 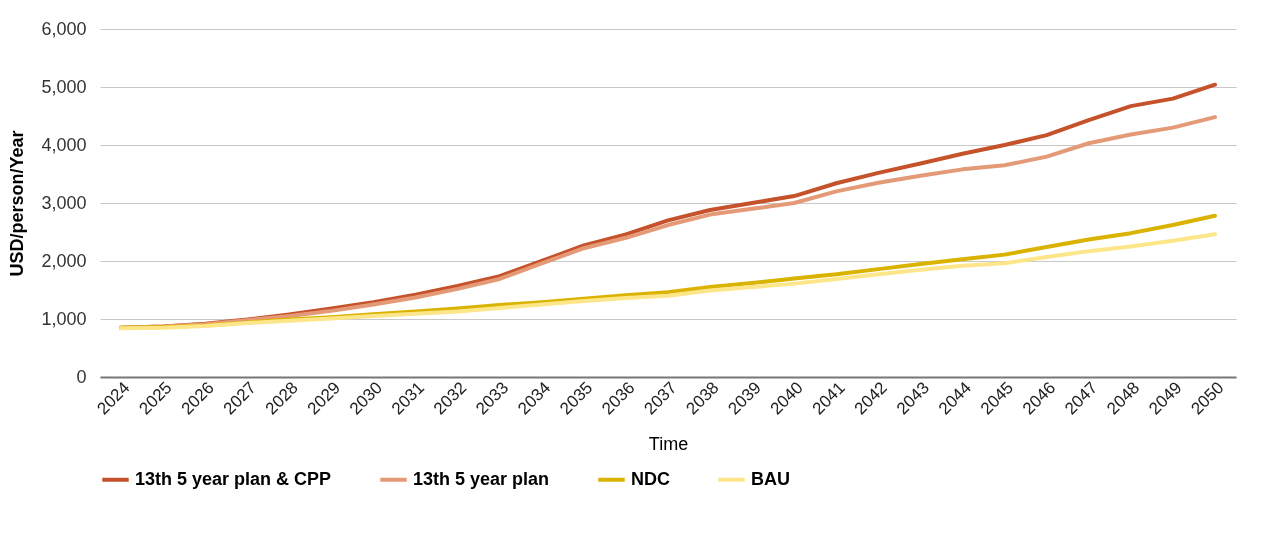 What do you see at coordinates (17, 203) in the screenshot?
I see `y-axis-title: USD/person/Year` at bounding box center [17, 203].